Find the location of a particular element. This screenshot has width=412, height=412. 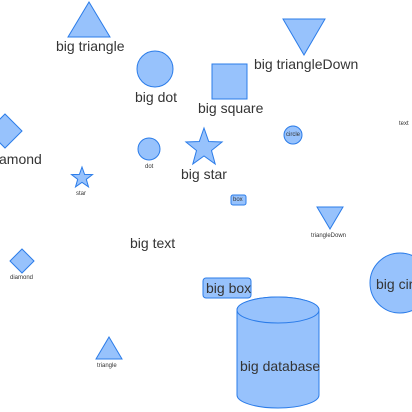

star-node is located at coordinates (82, 177).